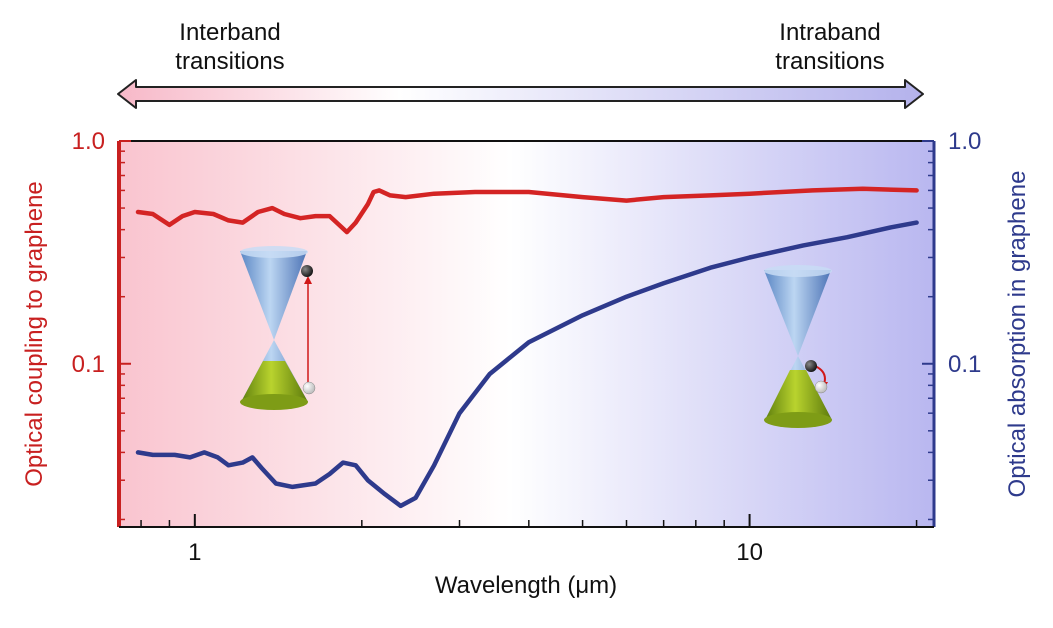 Image resolution: width=1053 pixels, height=628 pixels. I want to click on coupling-series-line, so click(527, 210).